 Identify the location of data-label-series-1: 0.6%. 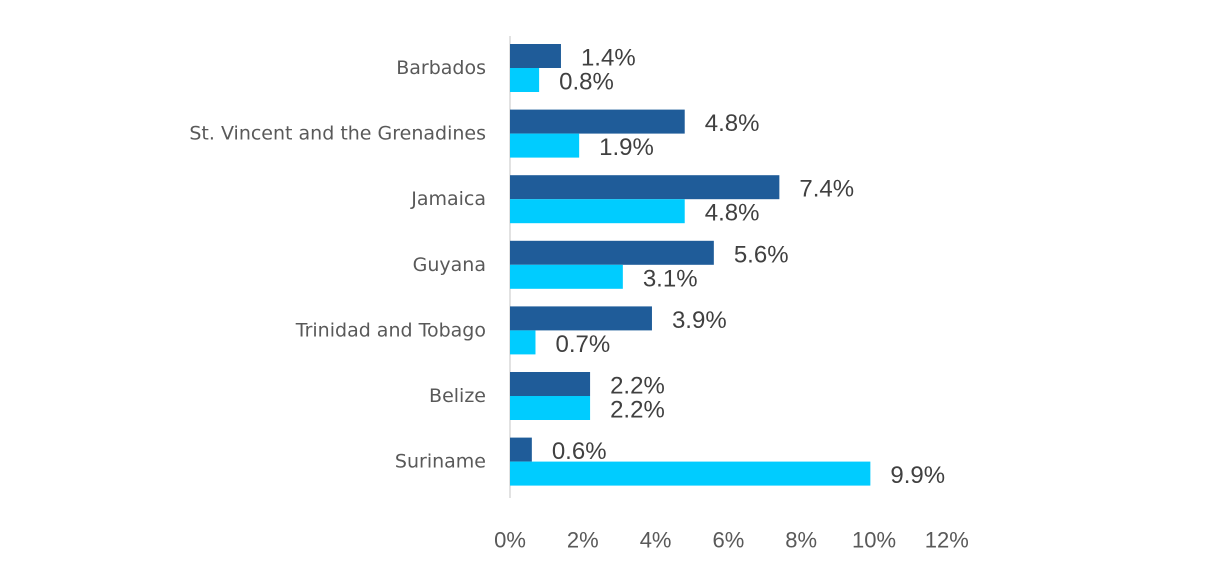
(579, 451).